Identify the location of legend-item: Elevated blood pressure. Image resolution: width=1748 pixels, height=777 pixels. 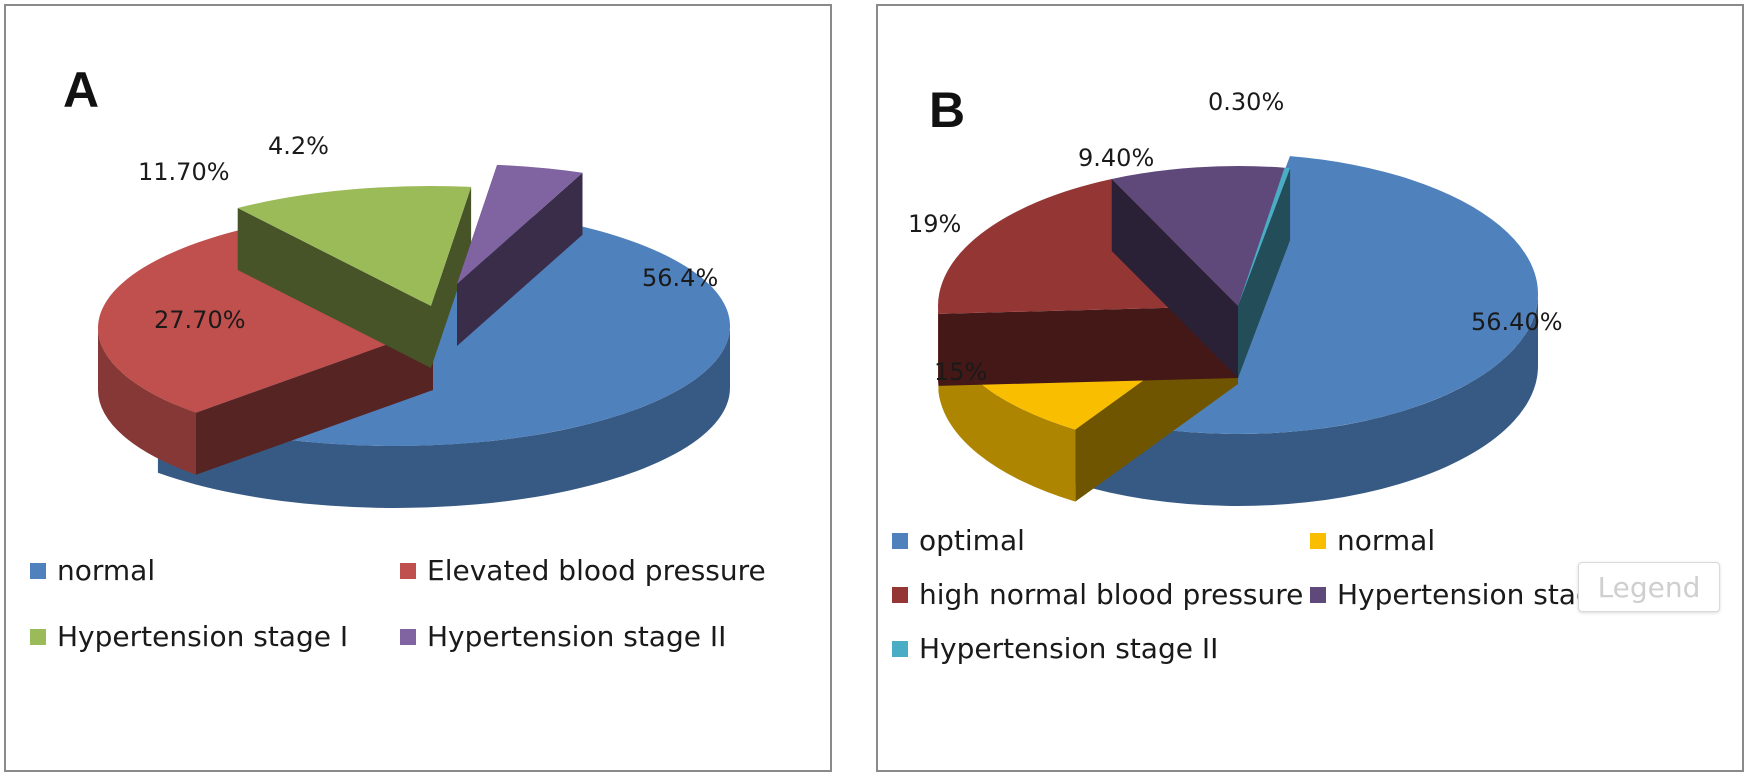
(583, 570).